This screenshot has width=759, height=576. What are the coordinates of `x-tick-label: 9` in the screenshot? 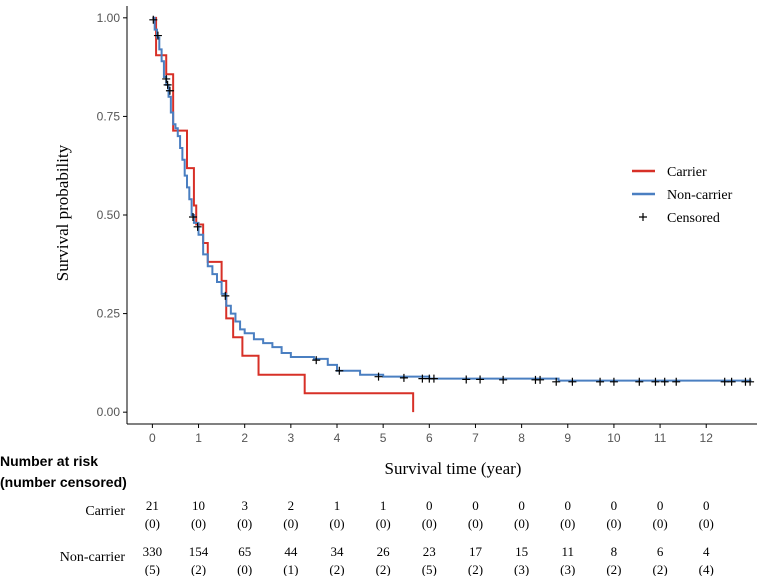 It's located at (567, 438).